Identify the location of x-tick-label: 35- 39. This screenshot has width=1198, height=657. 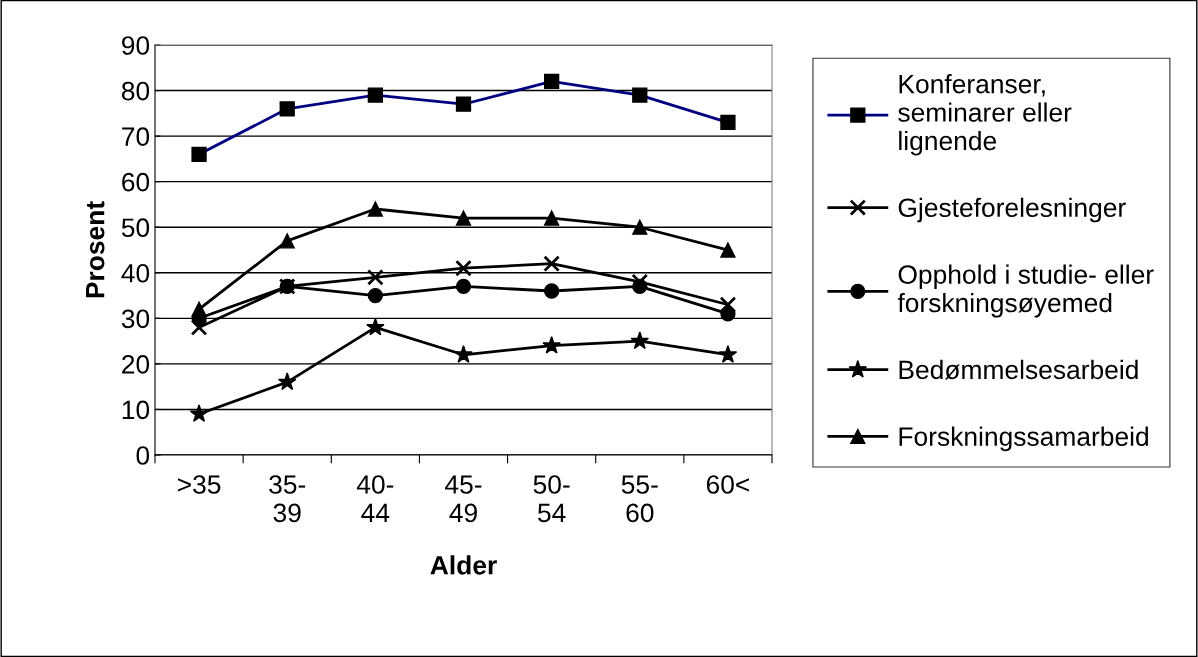
(287, 499).